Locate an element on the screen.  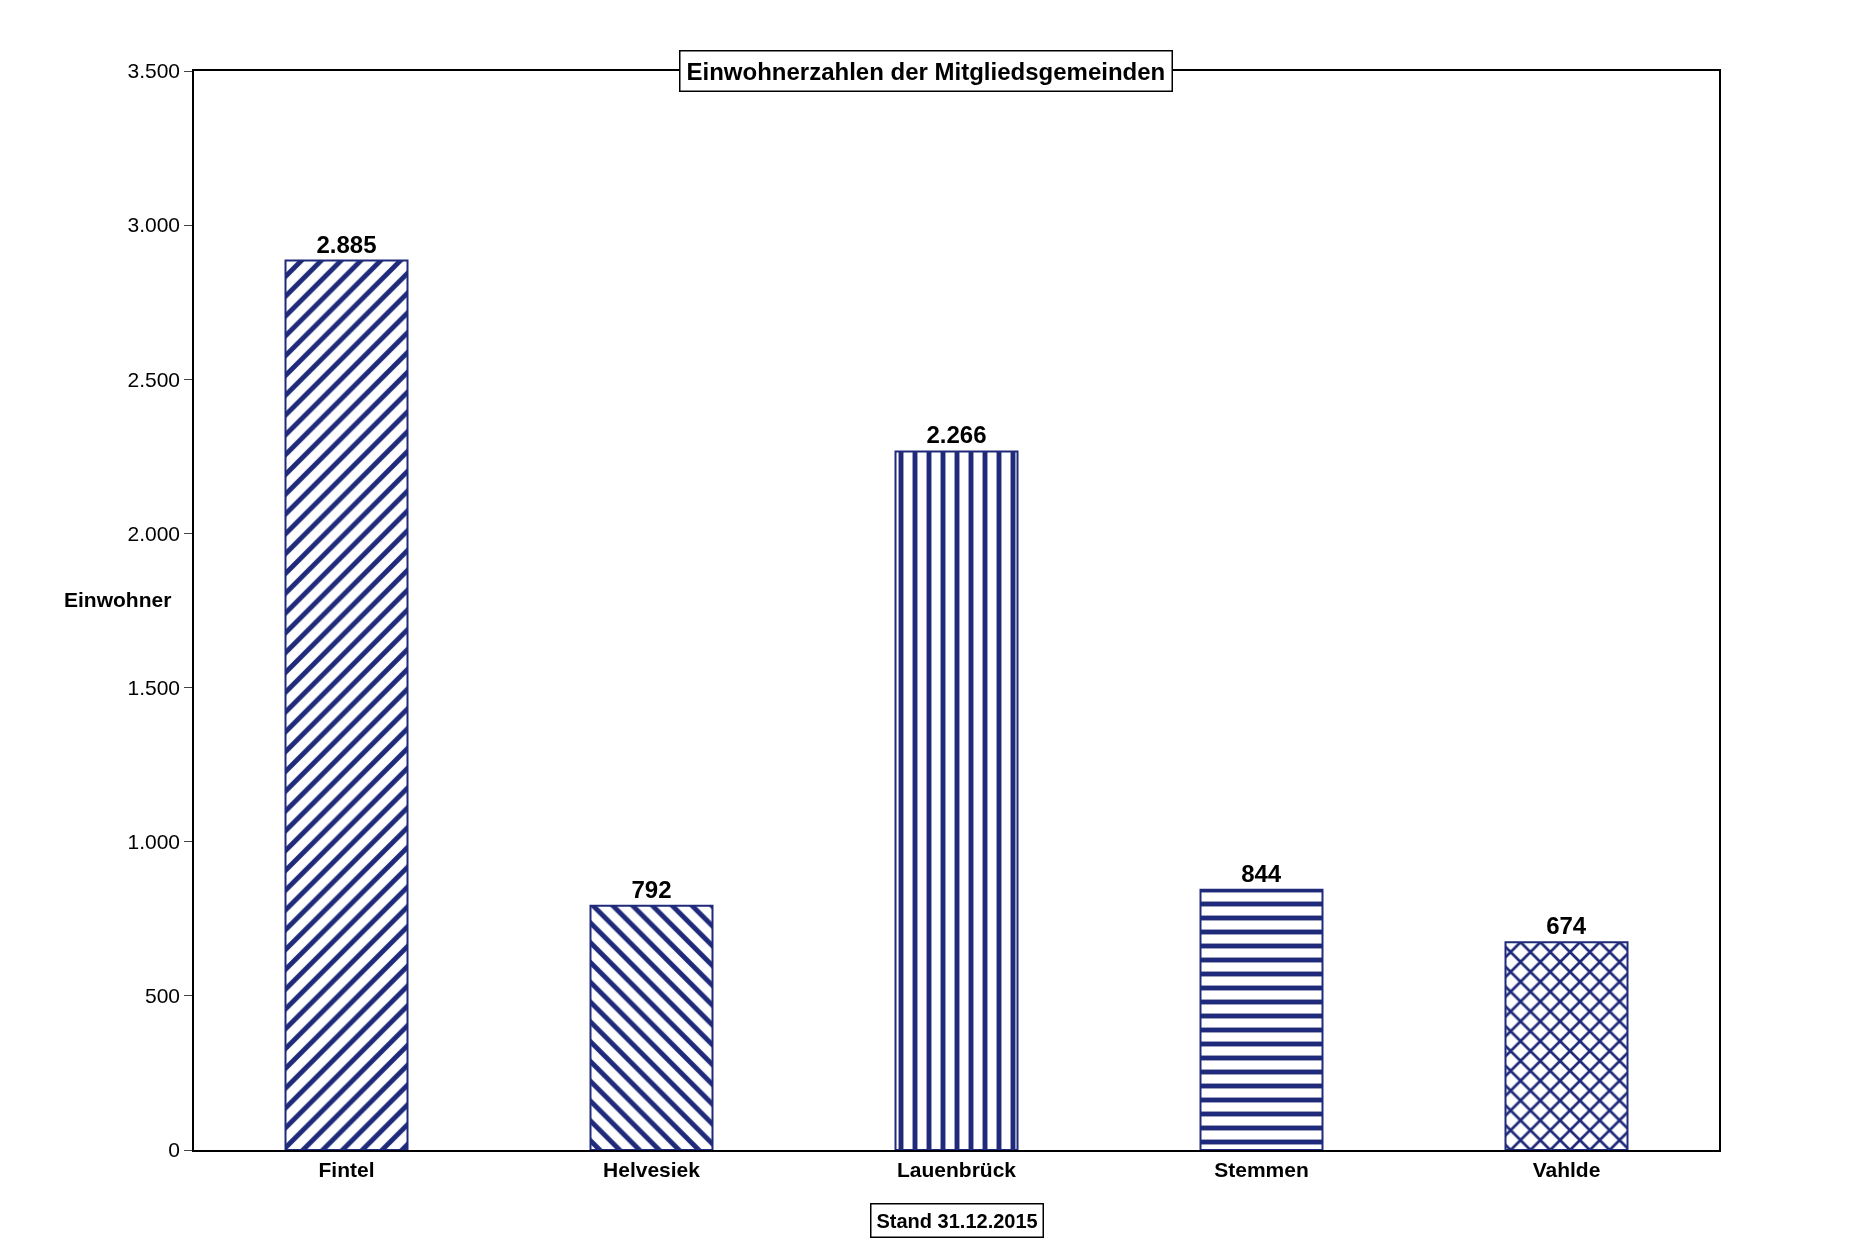
x-tick-label: Lauenbrück is located at coordinates (956, 1169).